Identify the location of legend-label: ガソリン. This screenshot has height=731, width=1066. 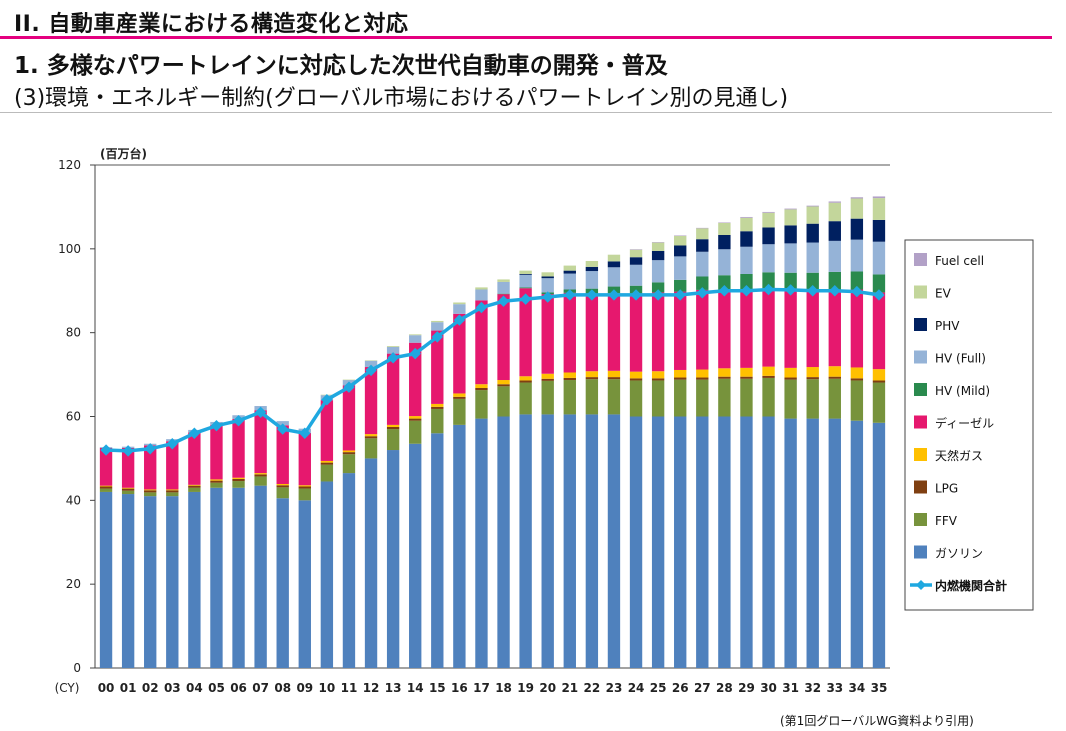
(959, 554).